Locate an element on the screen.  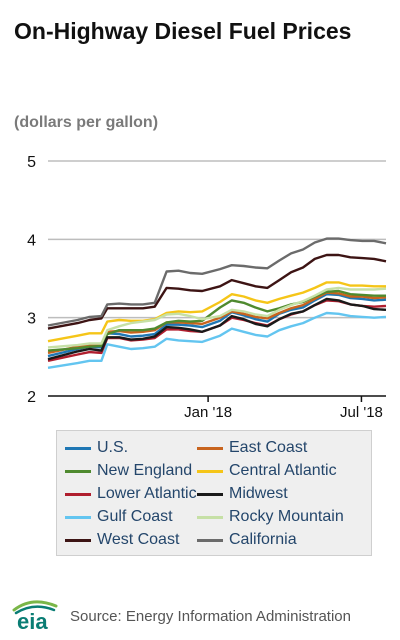
series-line-rocky-mountain is located at coordinates (217, 317).